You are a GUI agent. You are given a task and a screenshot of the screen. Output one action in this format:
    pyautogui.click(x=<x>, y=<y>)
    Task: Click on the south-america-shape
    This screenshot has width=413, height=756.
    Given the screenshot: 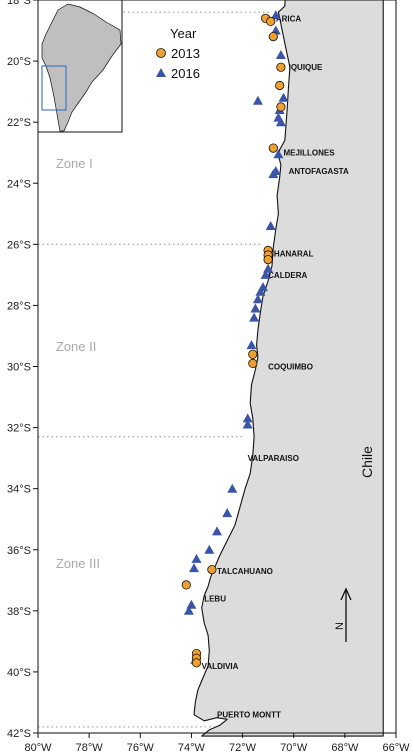 What is the action you would take?
    pyautogui.click(x=81, y=67)
    